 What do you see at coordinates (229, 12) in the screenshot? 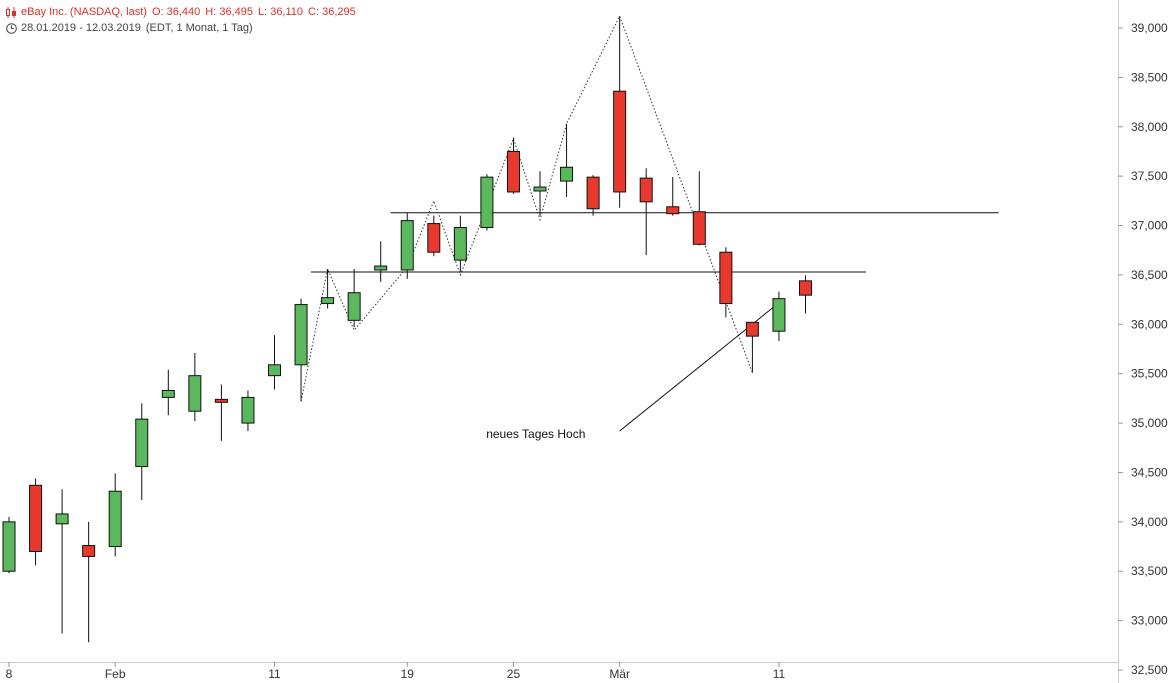
I see `high-value: H: 36,495` at bounding box center [229, 12].